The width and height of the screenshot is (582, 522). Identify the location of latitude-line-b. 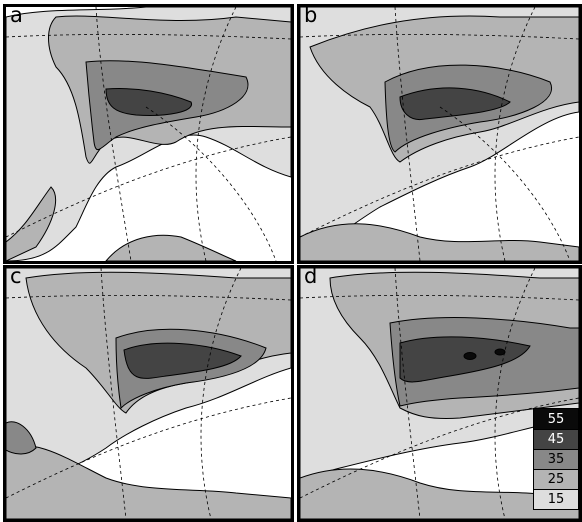
(439, 36).